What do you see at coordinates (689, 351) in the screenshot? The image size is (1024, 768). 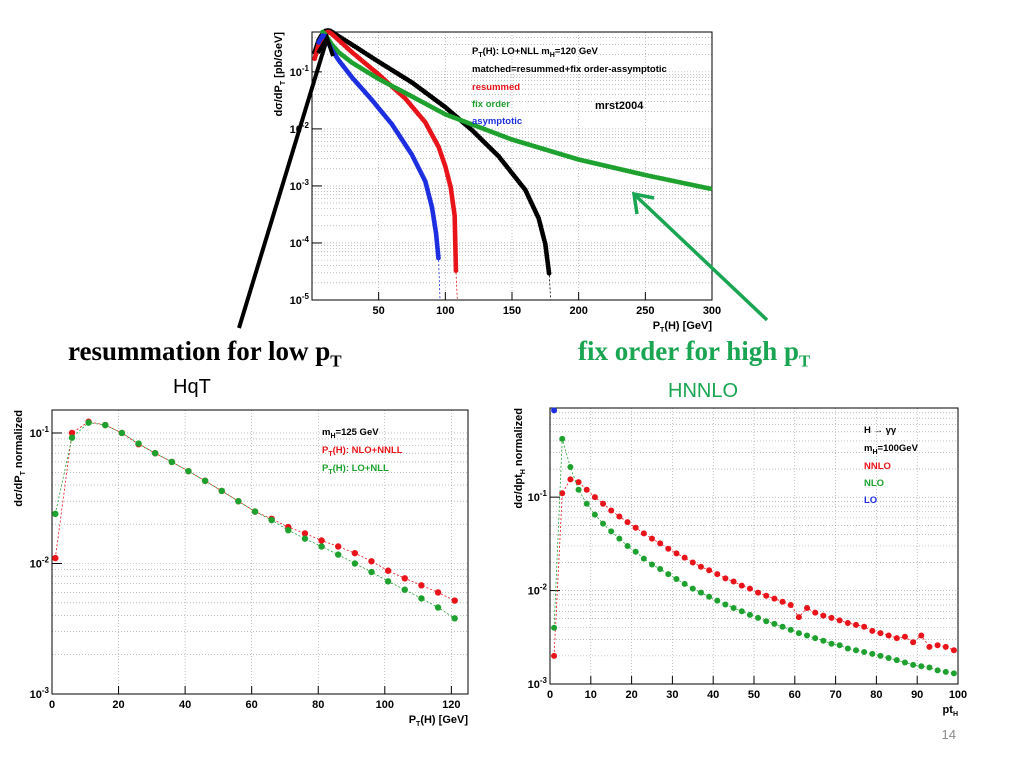 I see `right-caption-text: fix order for high p` at bounding box center [689, 351].